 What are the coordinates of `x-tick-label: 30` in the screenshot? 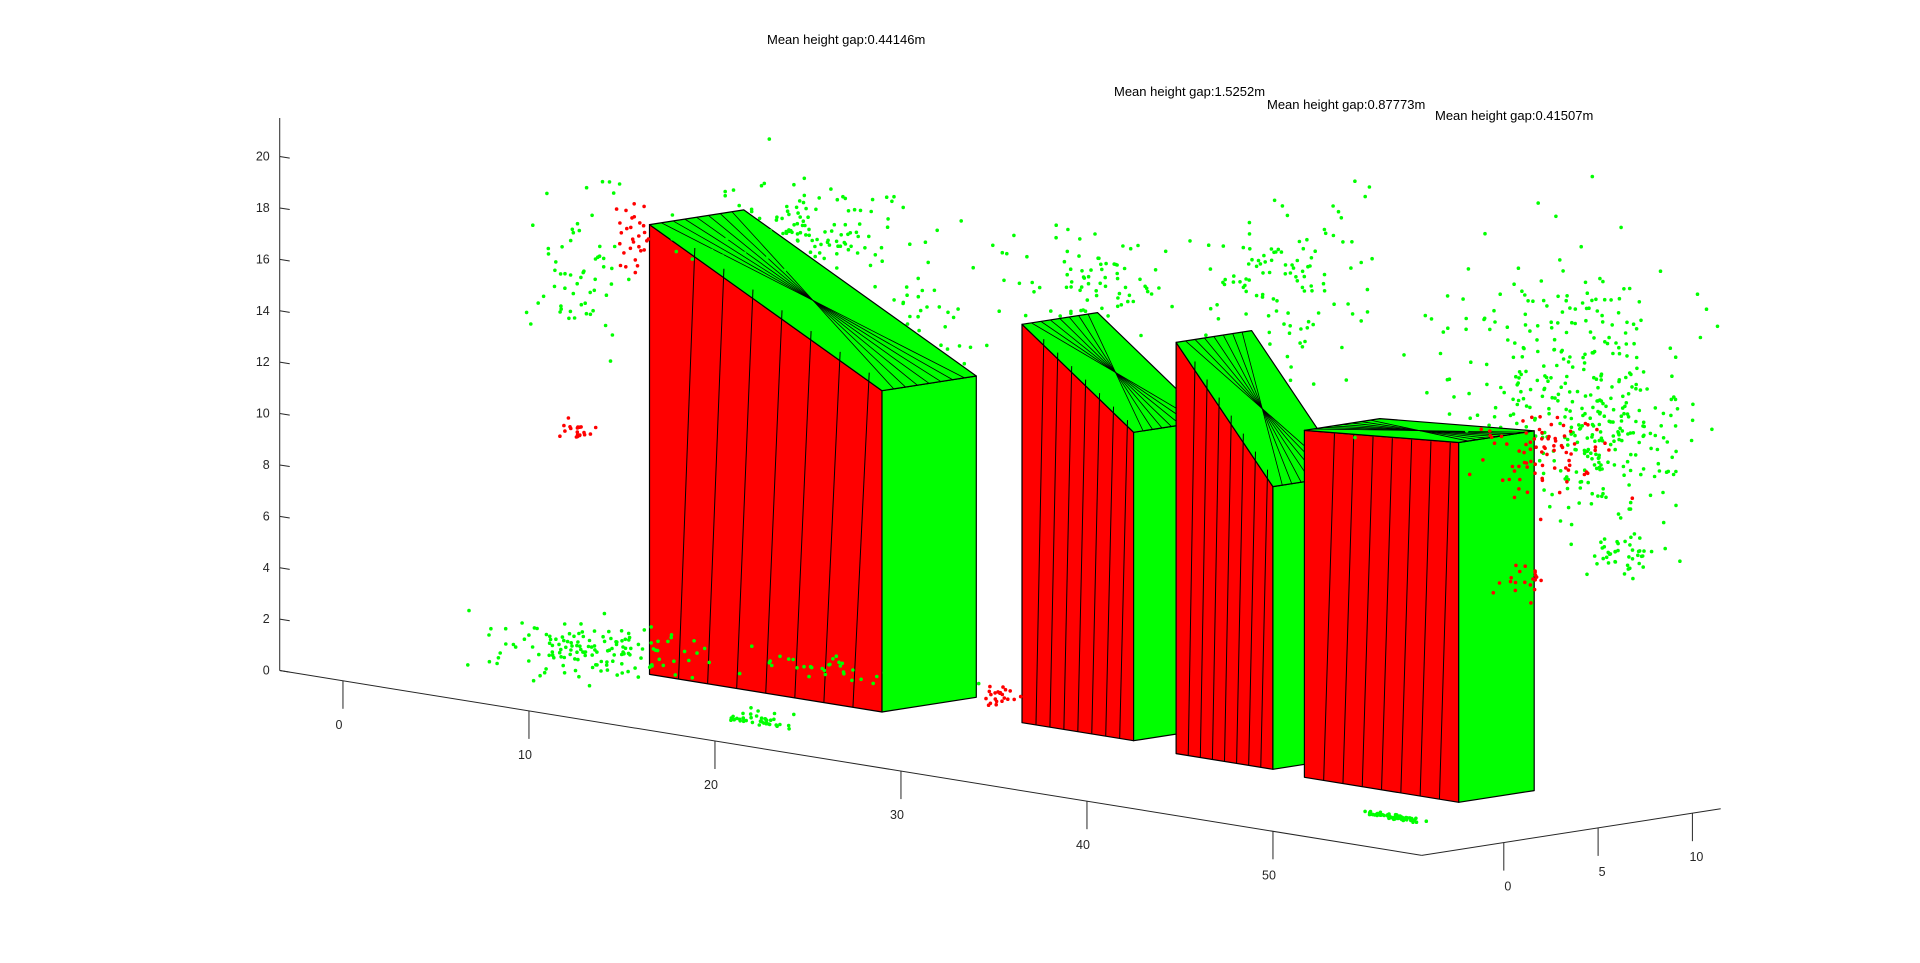 It's located at (897, 815).